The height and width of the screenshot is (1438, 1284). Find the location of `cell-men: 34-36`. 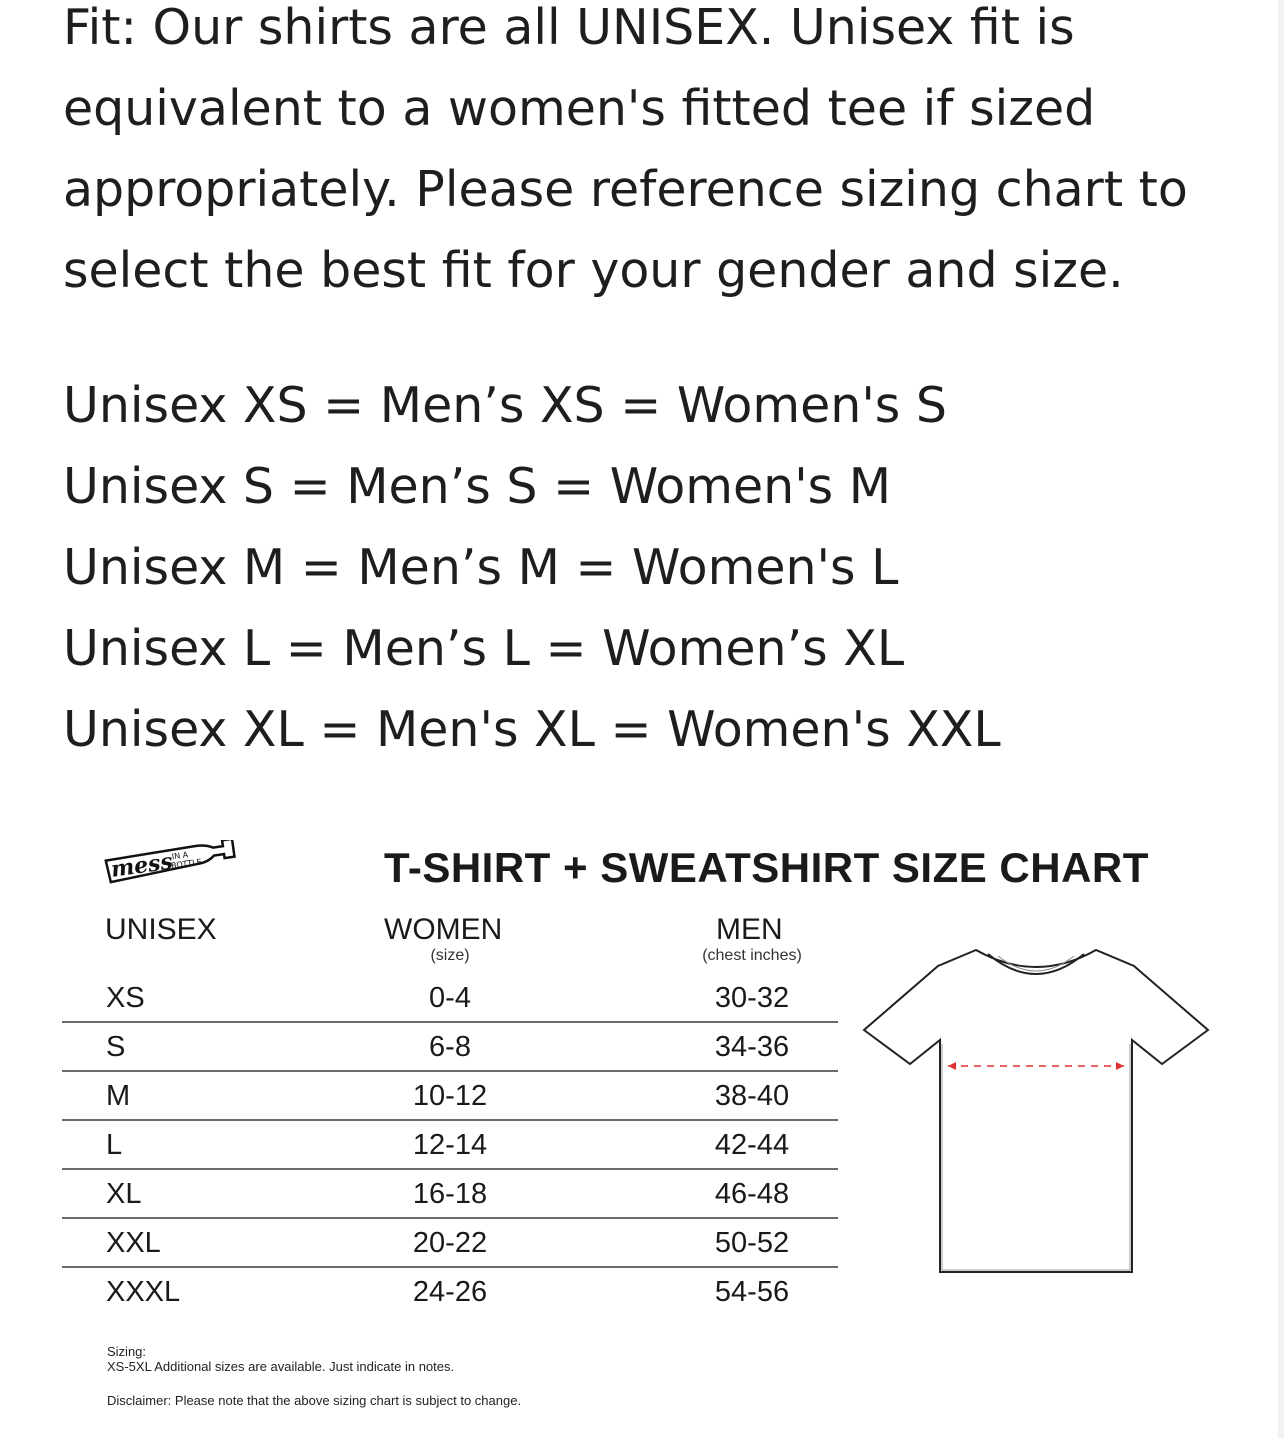

cell-men: 34-36 is located at coordinates (752, 1047).